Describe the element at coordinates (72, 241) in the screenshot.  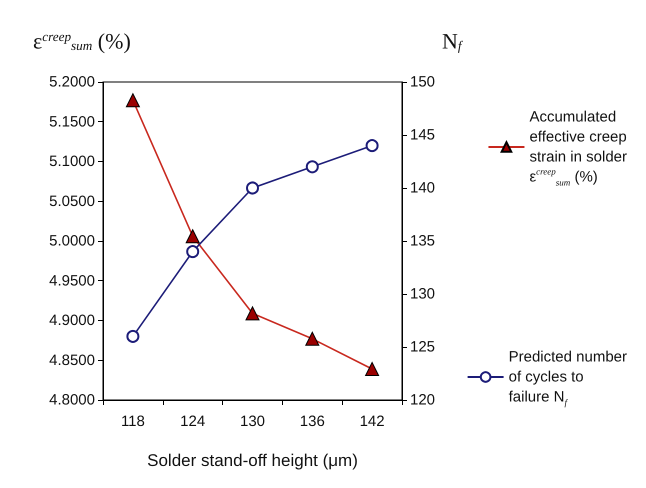
I see `y-tick-label: 5.0000` at that location.